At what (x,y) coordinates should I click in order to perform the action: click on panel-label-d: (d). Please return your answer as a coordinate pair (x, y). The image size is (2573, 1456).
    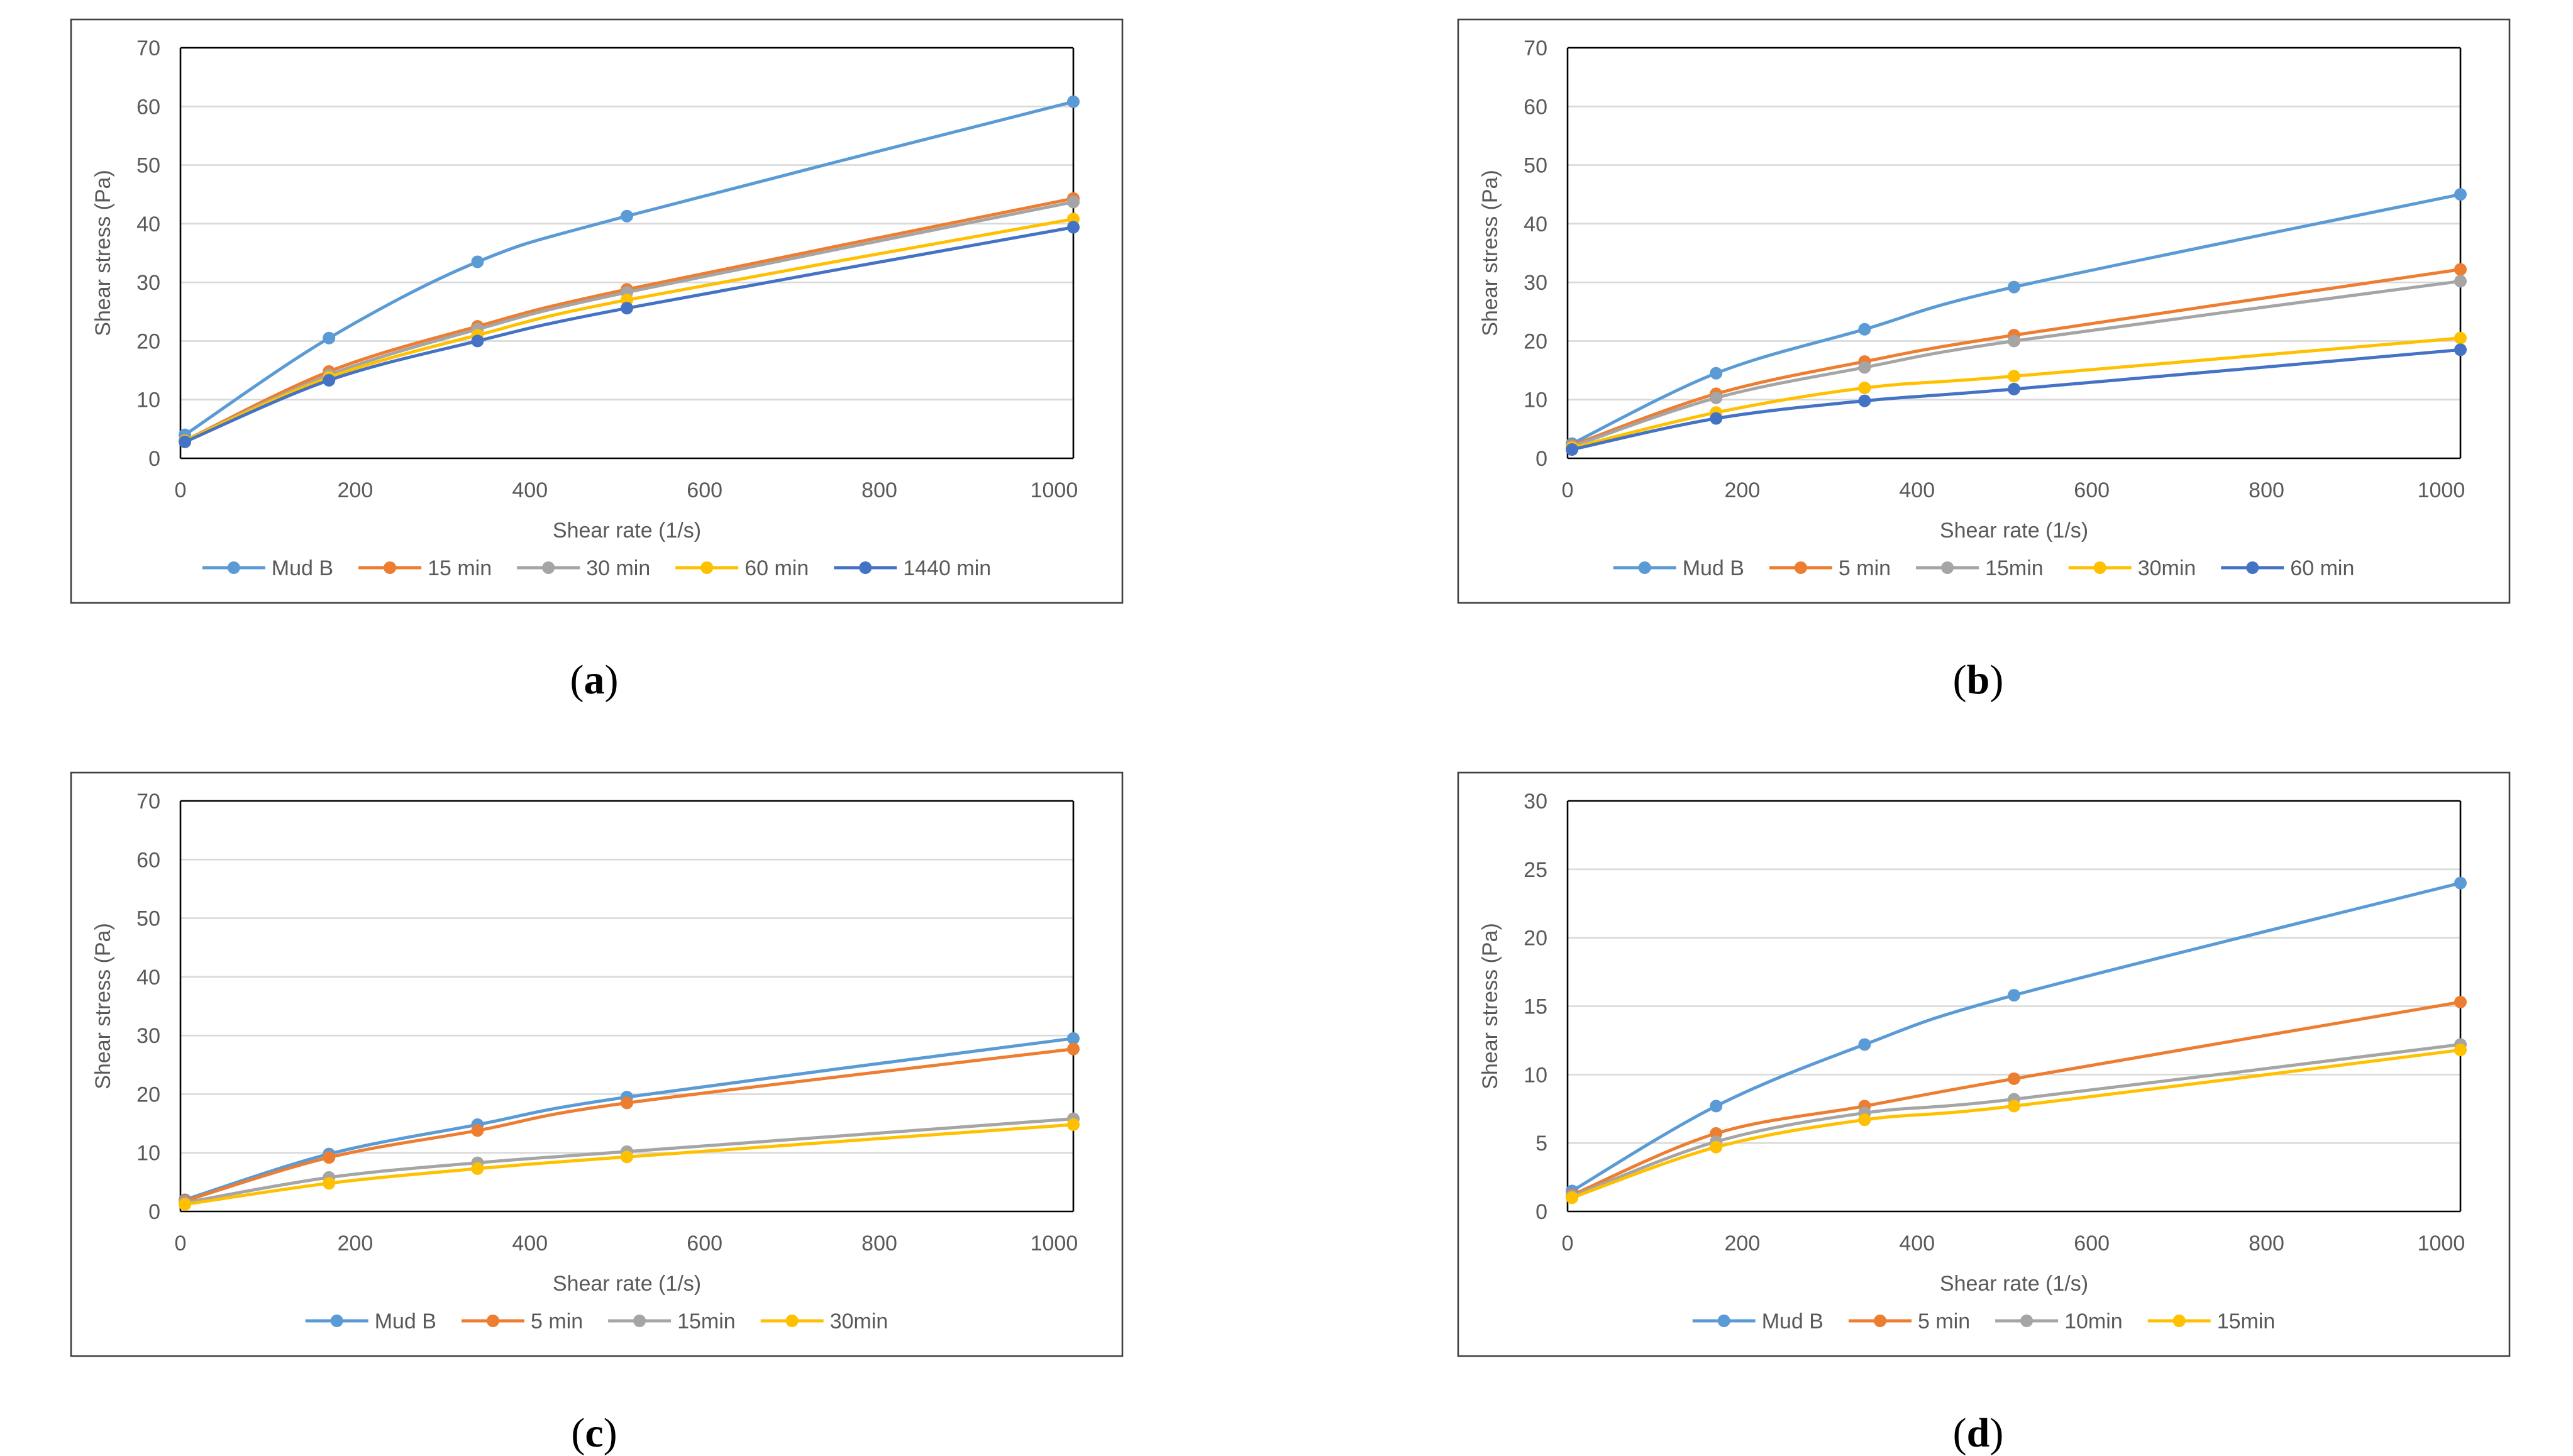
    Looking at the image, I should click on (1979, 1433).